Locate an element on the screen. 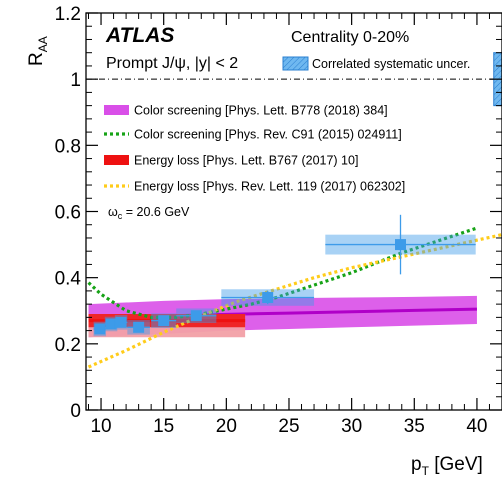  x-axis-title-unit: [GeV] is located at coordinates (456, 464).